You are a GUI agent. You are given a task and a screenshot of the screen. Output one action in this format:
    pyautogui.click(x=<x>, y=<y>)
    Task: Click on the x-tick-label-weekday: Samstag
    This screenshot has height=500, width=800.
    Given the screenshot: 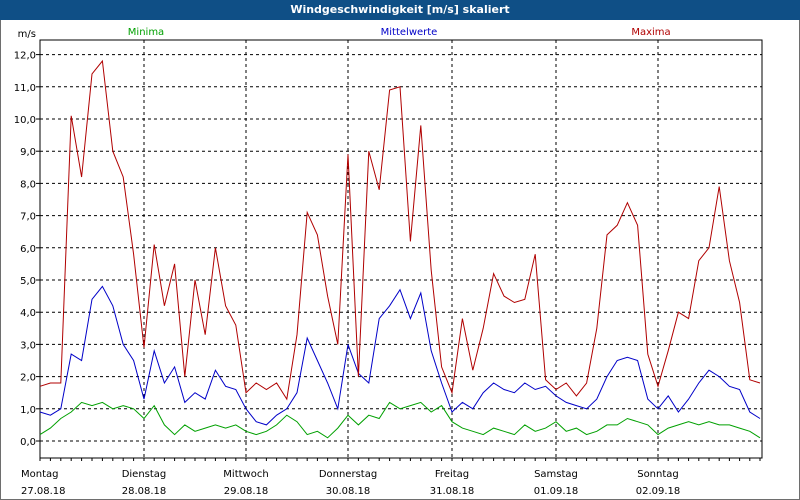 What is the action you would take?
    pyautogui.click(x=556, y=474)
    